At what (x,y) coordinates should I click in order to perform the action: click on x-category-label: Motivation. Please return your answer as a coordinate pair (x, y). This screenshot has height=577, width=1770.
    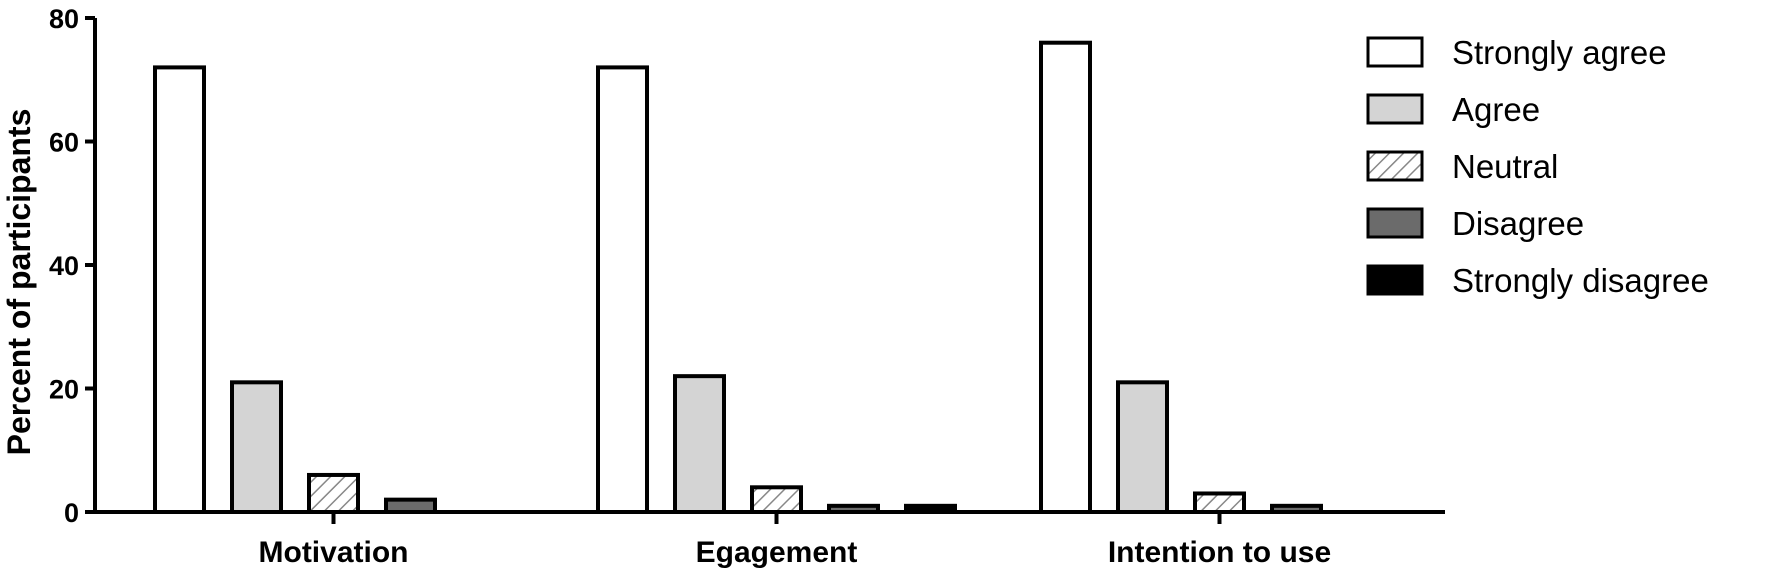
    Looking at the image, I should click on (334, 552).